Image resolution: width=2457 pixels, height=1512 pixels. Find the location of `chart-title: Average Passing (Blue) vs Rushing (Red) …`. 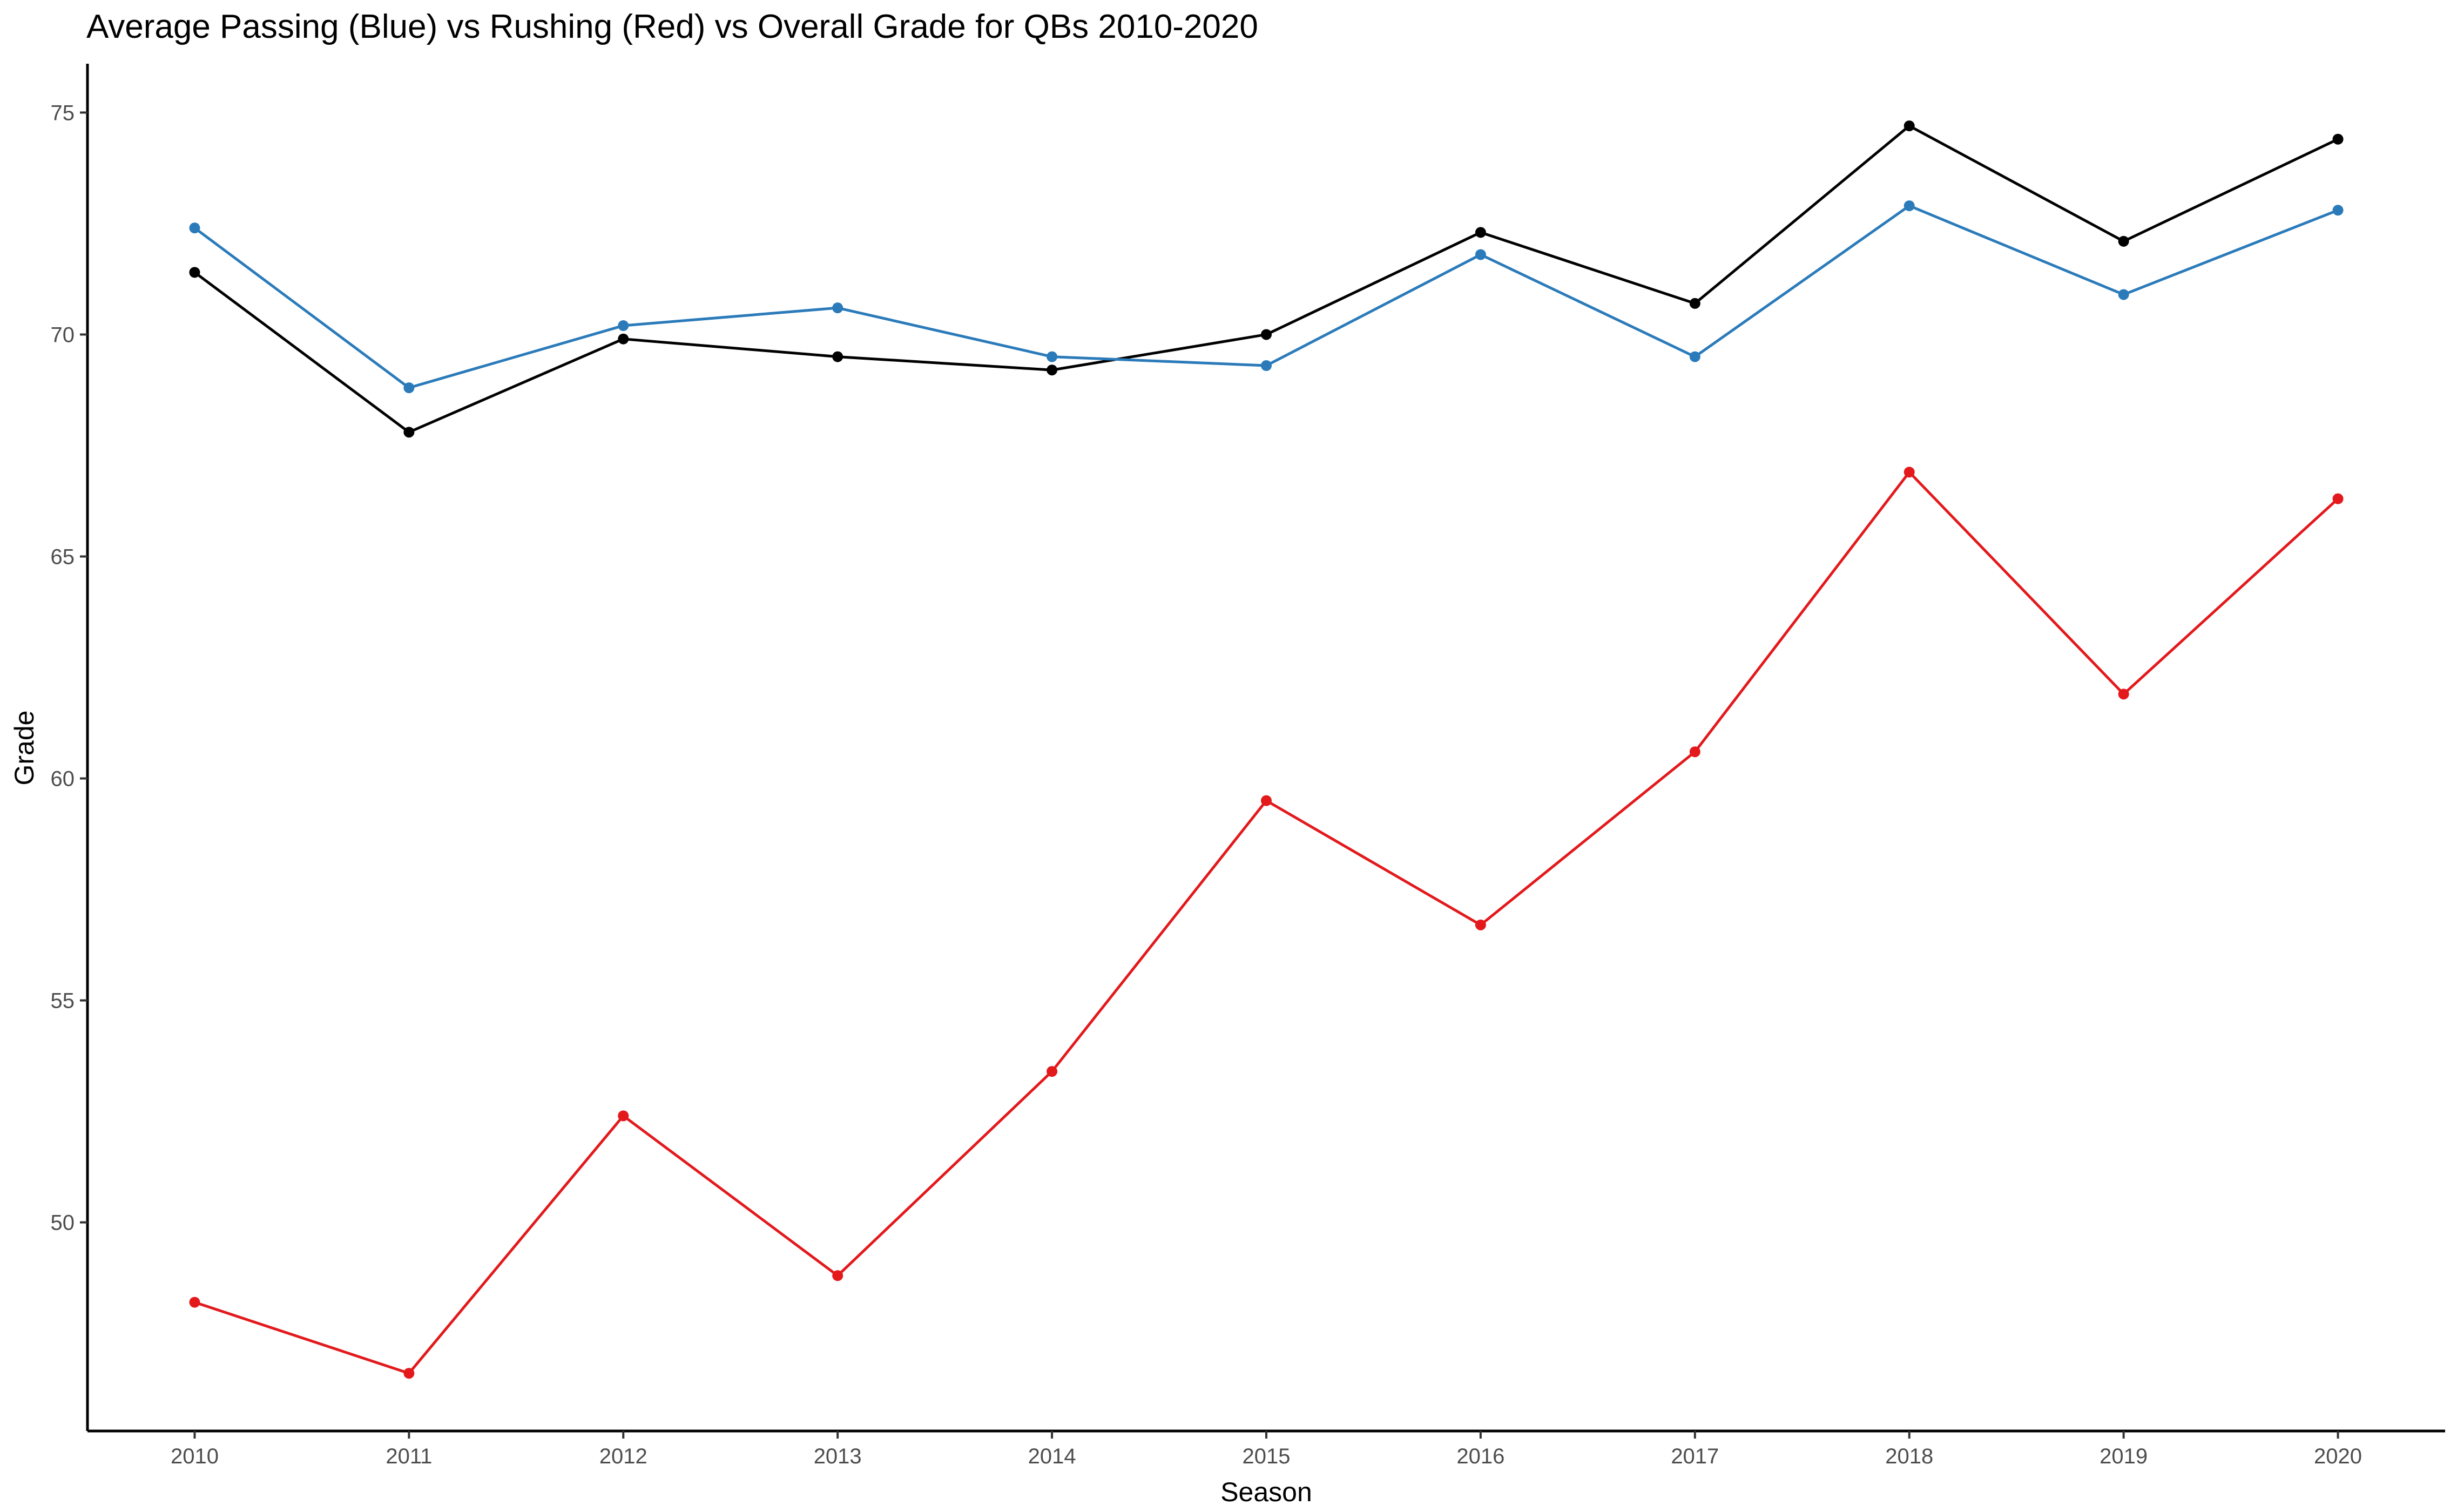

chart-title: Average Passing (Blue) vs Rushing (Red) … is located at coordinates (672, 27).